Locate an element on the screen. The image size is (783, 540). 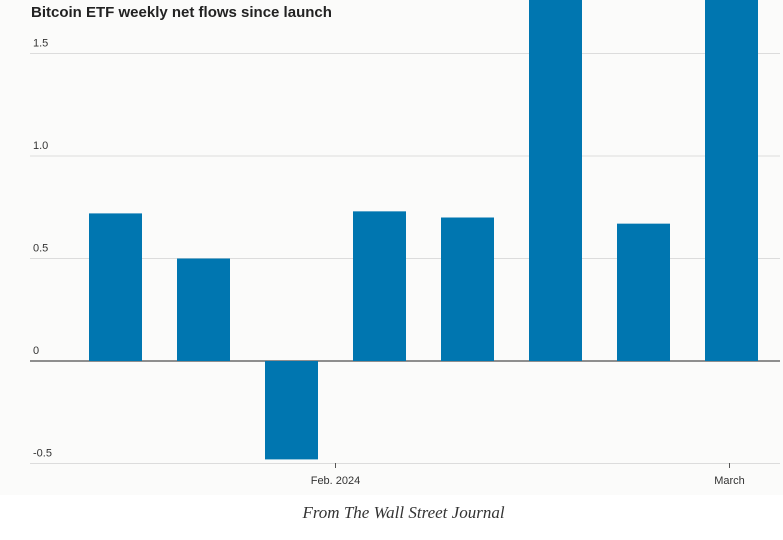
x-tick-label: March is located at coordinates (729, 481).